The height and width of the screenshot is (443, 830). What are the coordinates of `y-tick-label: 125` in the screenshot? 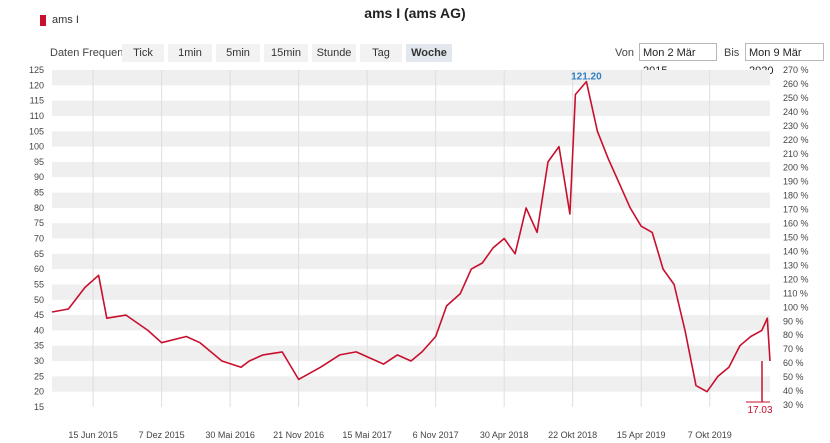 It's located at (36, 70).